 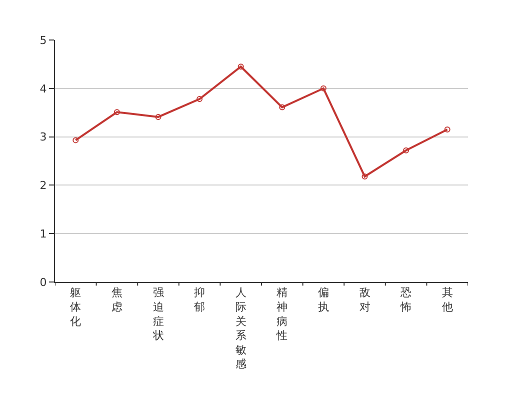 What do you see at coordinates (43, 282) in the screenshot?
I see `y-tick-label: 0` at bounding box center [43, 282].